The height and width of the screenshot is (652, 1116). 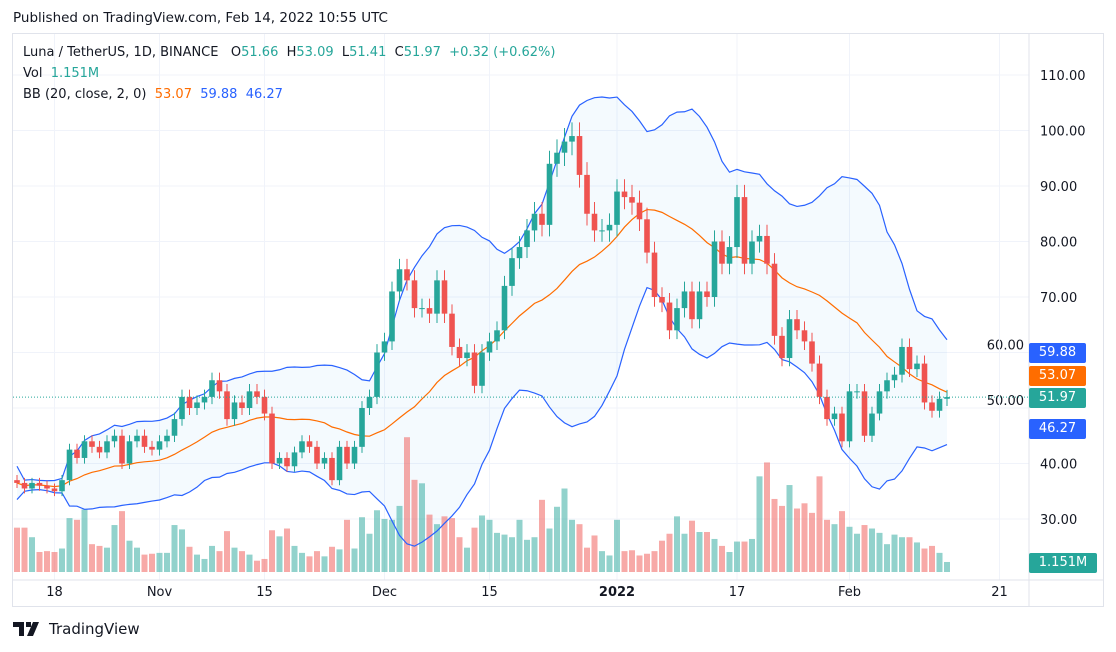 What do you see at coordinates (422, 52) in the screenshot?
I see `close-value: 51.97` at bounding box center [422, 52].